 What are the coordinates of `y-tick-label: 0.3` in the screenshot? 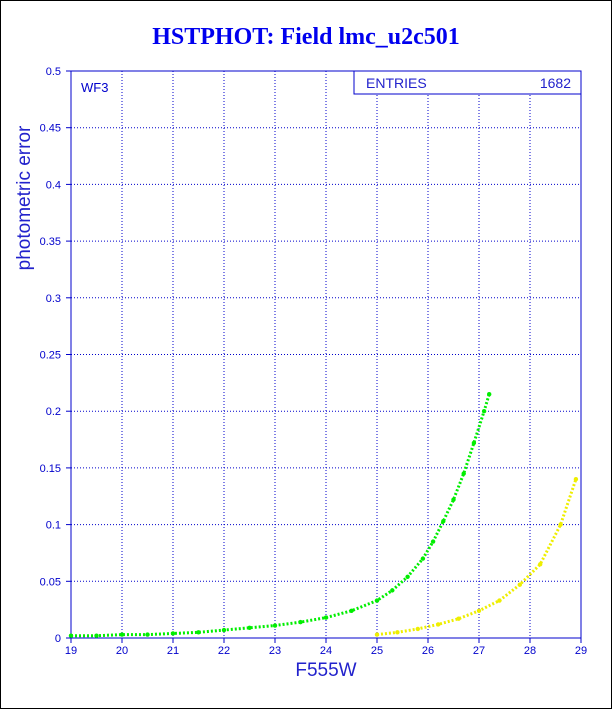 It's located at (53, 299).